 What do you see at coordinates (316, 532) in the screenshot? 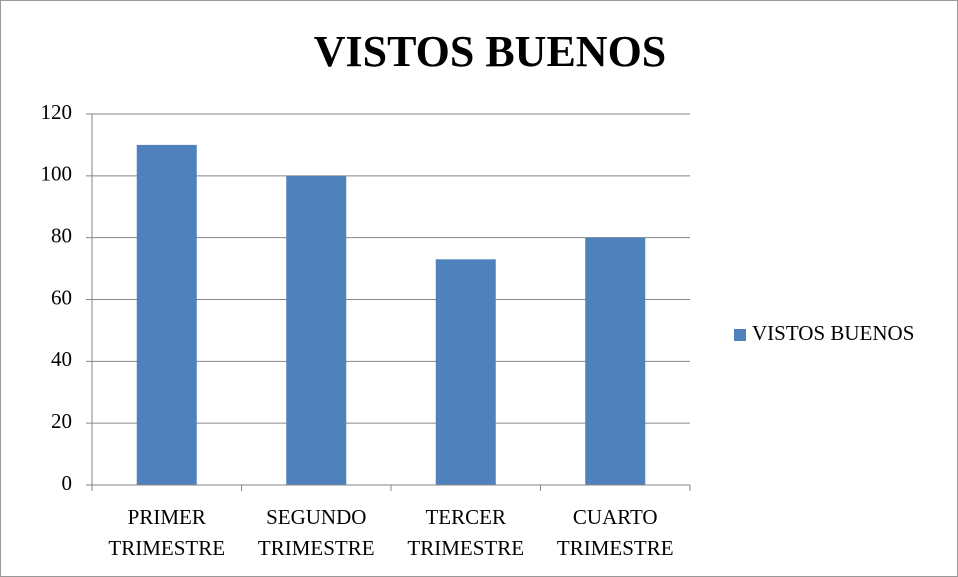
I see `x-tick-label: SEGUNDO TRIMESTRE` at bounding box center [316, 532].